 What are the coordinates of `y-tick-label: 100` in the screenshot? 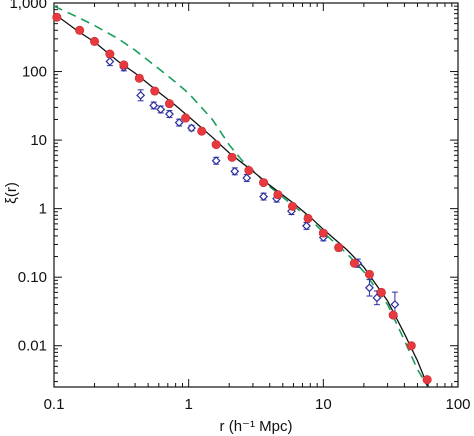 It's located at (34, 72).